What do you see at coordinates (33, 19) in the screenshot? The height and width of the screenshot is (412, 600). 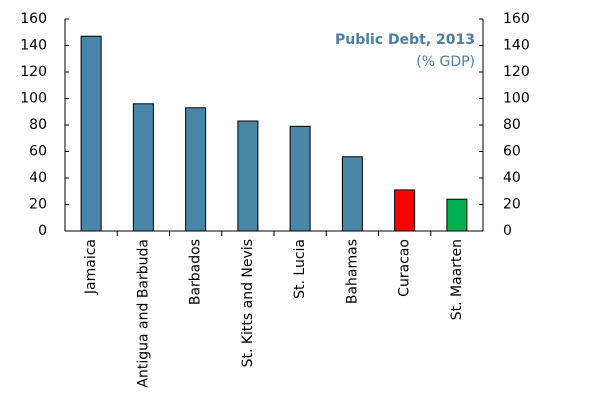 I see `y-tick-label: 160` at bounding box center [33, 19].